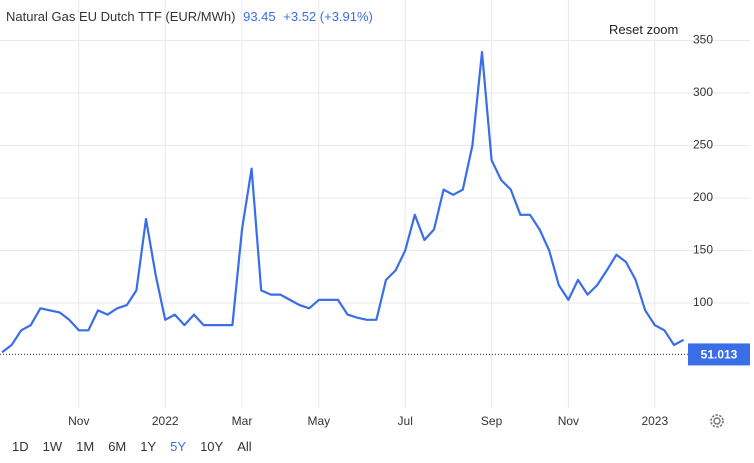 Image resolution: width=754 pixels, height=463 pixels. Describe the element at coordinates (117, 446) in the screenshot. I see `range-button: 6M` at that location.